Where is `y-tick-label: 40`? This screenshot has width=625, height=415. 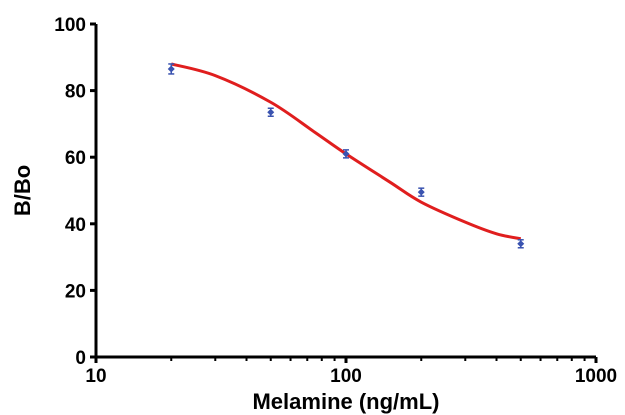
y-tick-label: 40 is located at coordinates (75, 225).